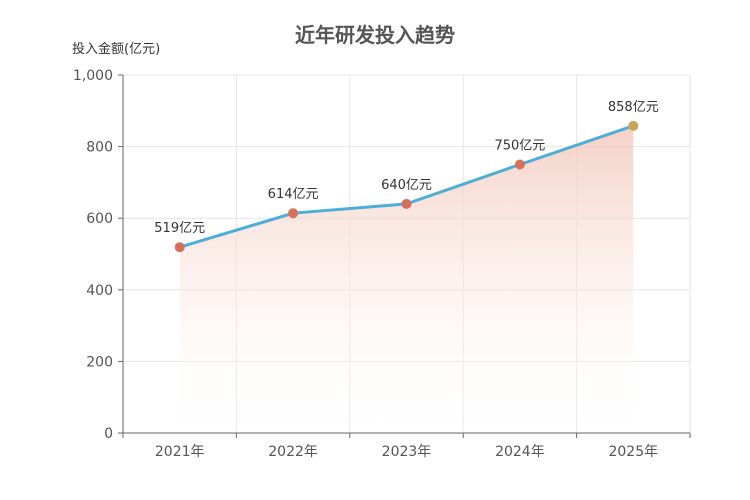  Describe the element at coordinates (93, 76) in the screenshot. I see `y-tick-label: 1,000` at that location.